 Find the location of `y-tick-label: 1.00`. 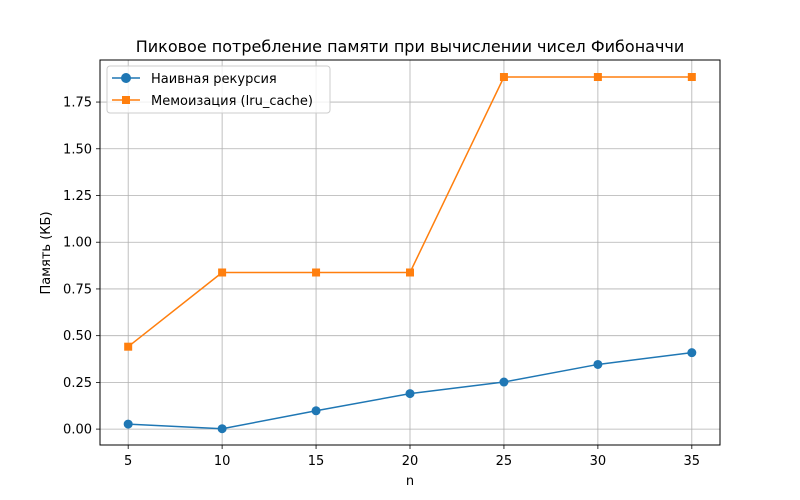

y-tick-label: 1.00 is located at coordinates (77, 243).